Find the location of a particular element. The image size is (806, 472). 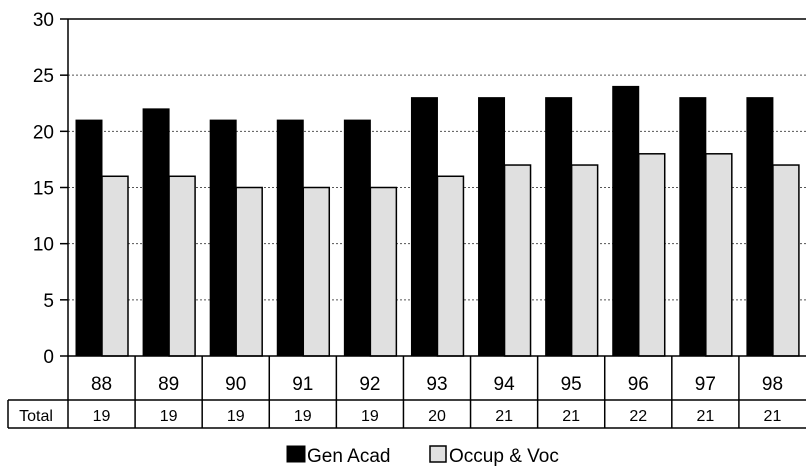

y-tick-label-25: 25 is located at coordinates (43, 76).